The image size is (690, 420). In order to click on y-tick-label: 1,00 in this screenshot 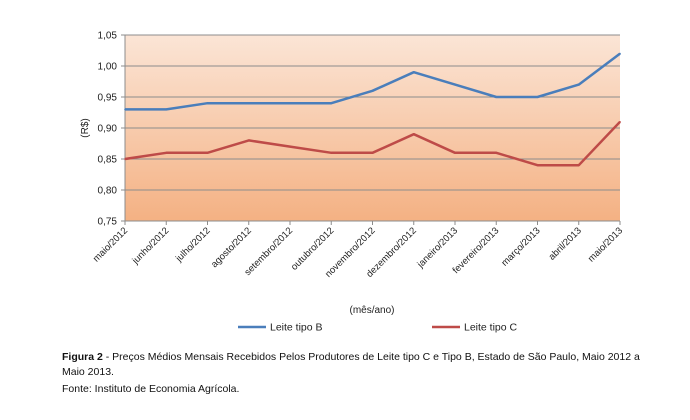, I will do `click(108, 67)`.